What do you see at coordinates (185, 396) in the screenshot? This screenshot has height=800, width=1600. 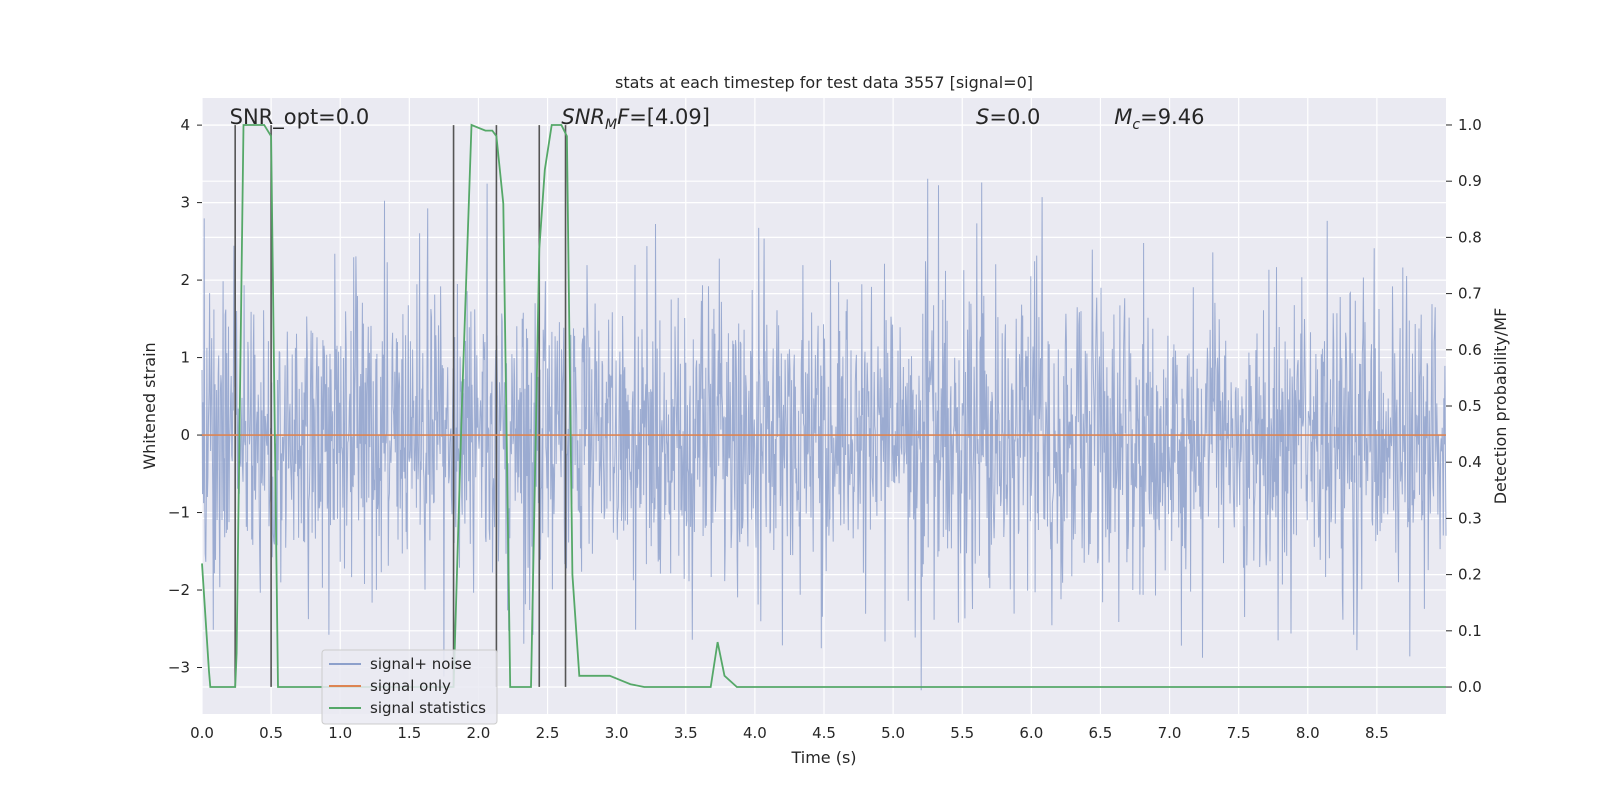 I see `y-axis: −3 −2 −1 0 1 2 3 4` at bounding box center [185, 396].